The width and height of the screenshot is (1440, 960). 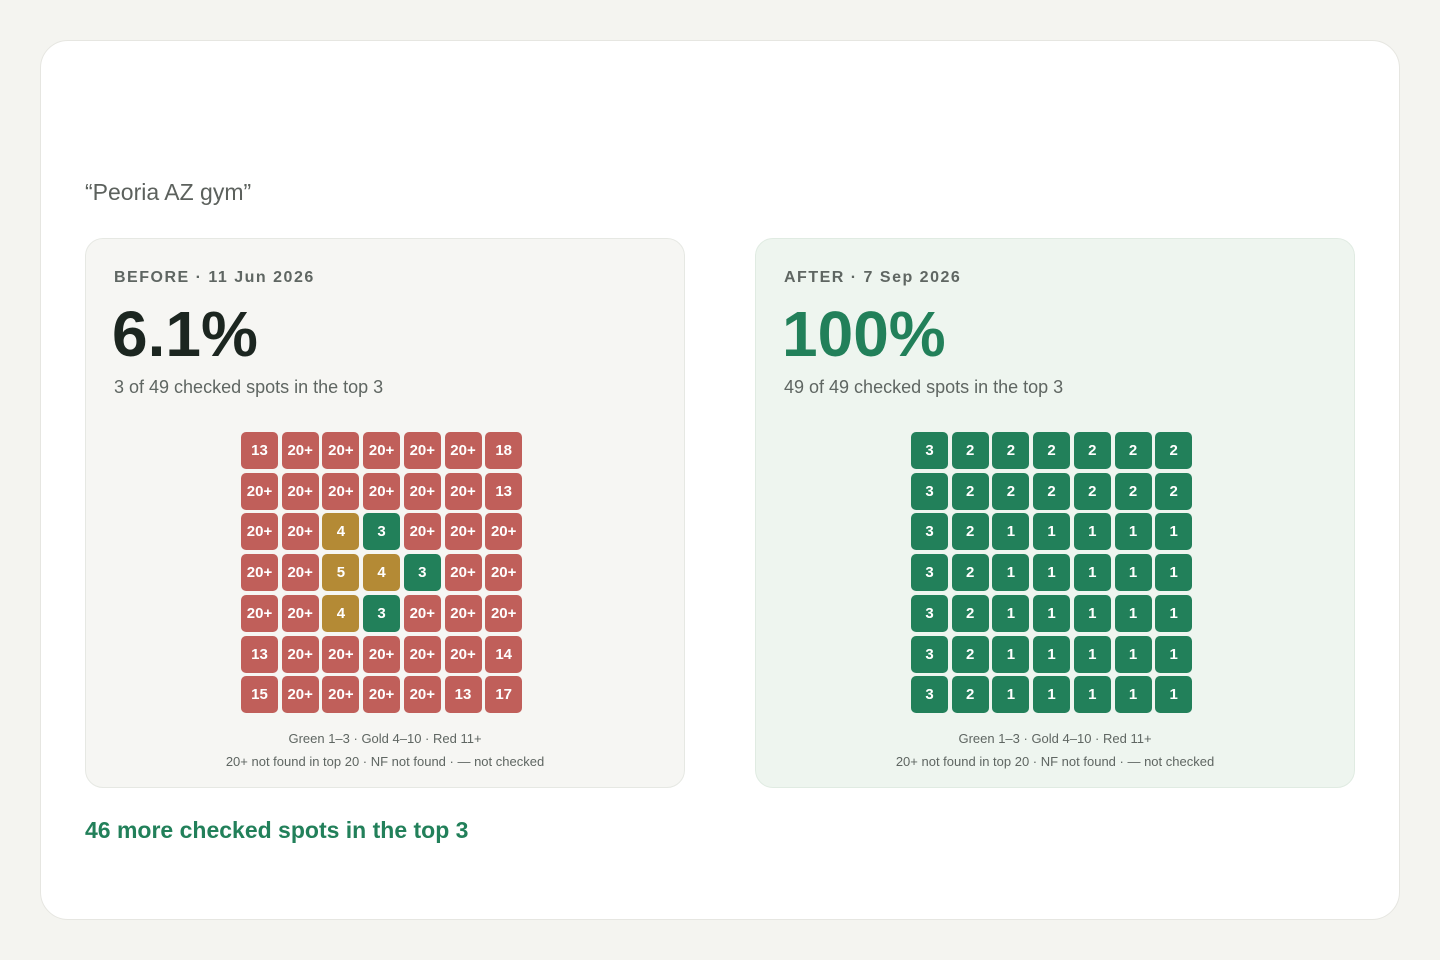 What do you see at coordinates (873, 277) in the screenshot?
I see `panel-label: AFTER · 7 Sep 2026` at bounding box center [873, 277].